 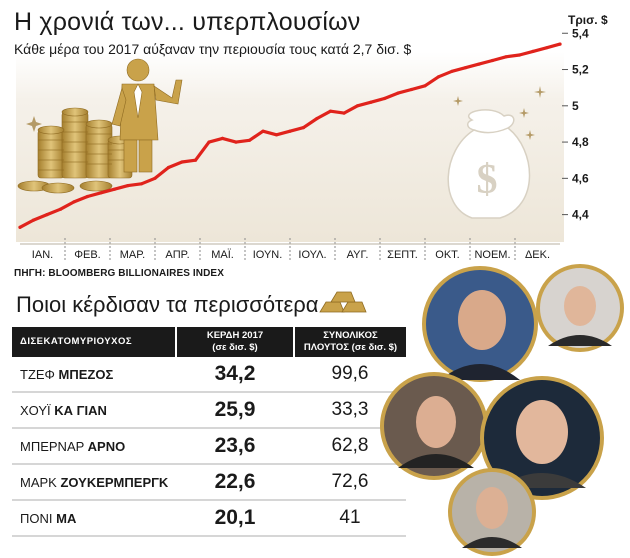 I want to click on billionaire-name: ΠΟΝΙ ΜΑ, so click(x=94, y=518).